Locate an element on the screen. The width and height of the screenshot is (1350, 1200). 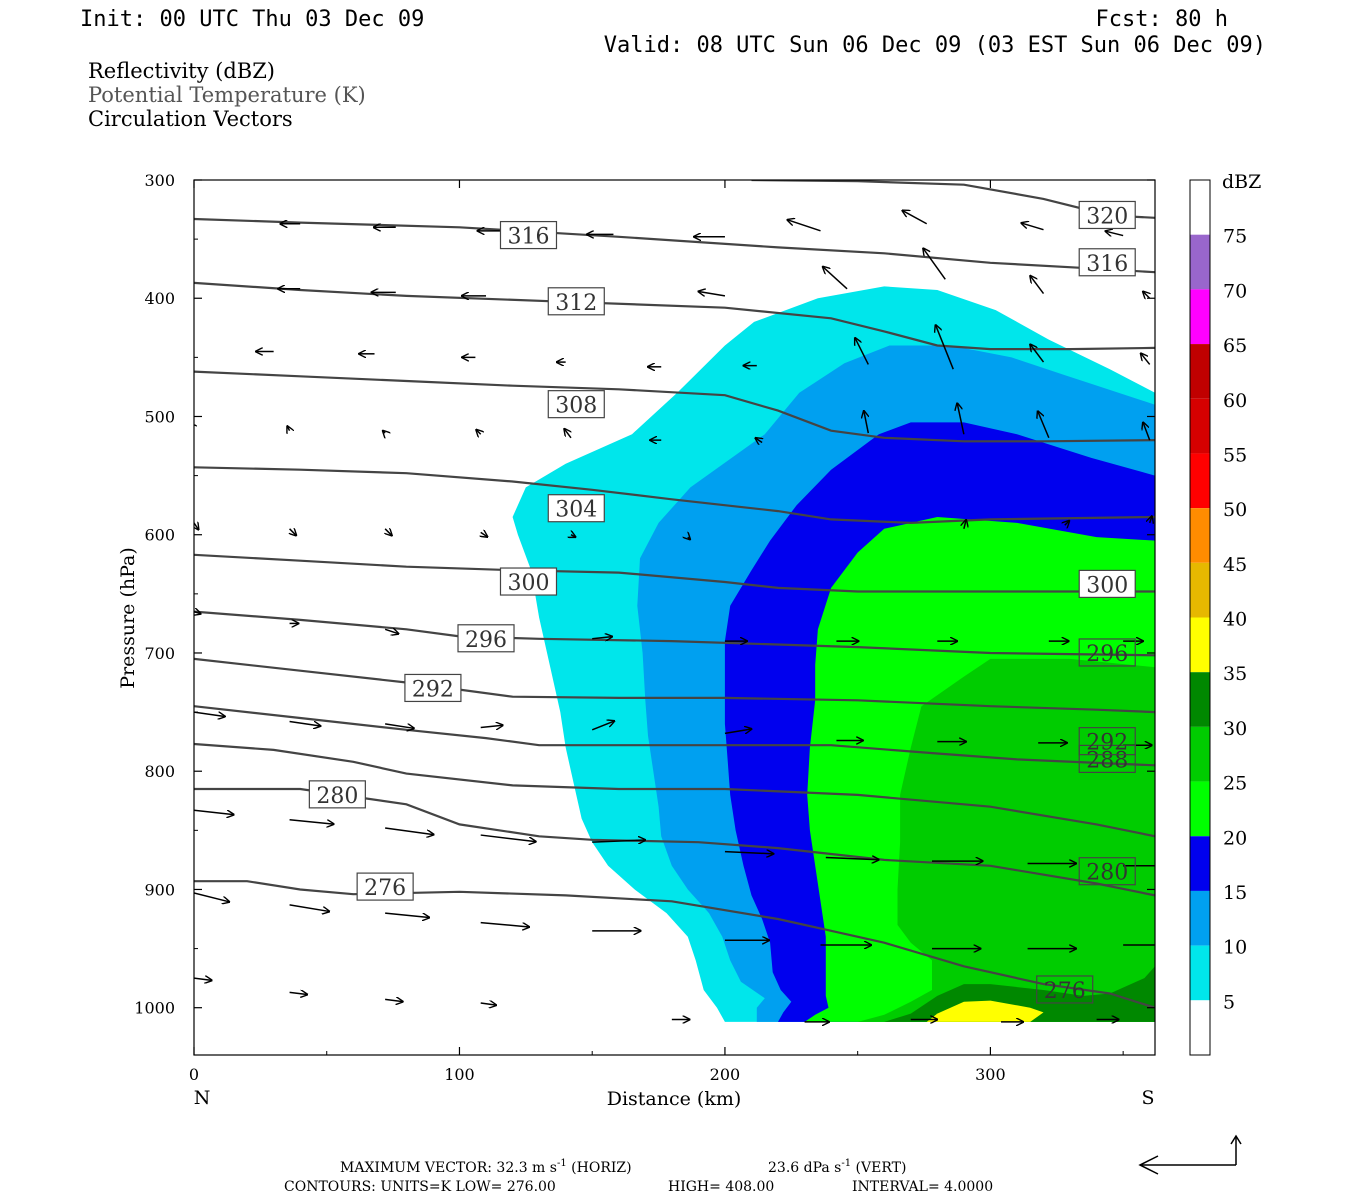
contour-label: 312 is located at coordinates (576, 303).